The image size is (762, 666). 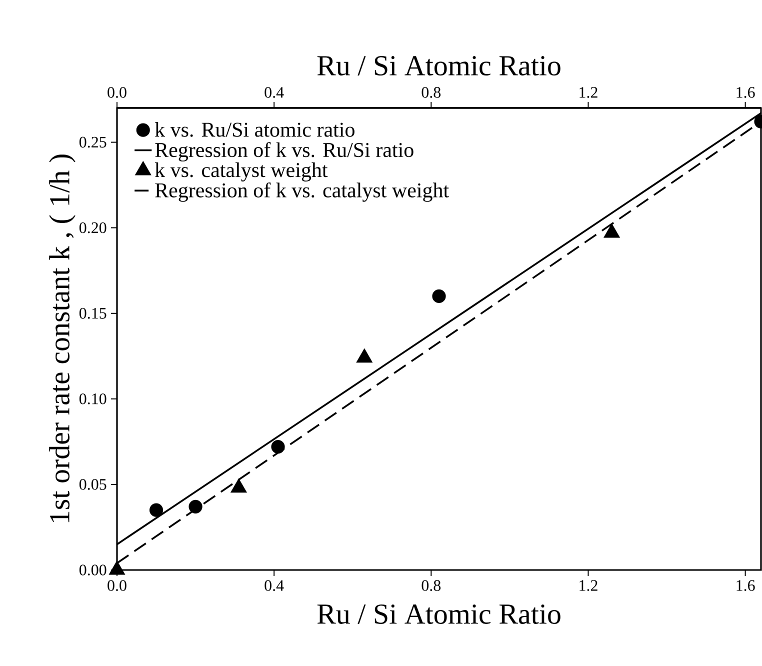 What do you see at coordinates (274, 92) in the screenshot?
I see `x2-tick-label: 0.4` at bounding box center [274, 92].